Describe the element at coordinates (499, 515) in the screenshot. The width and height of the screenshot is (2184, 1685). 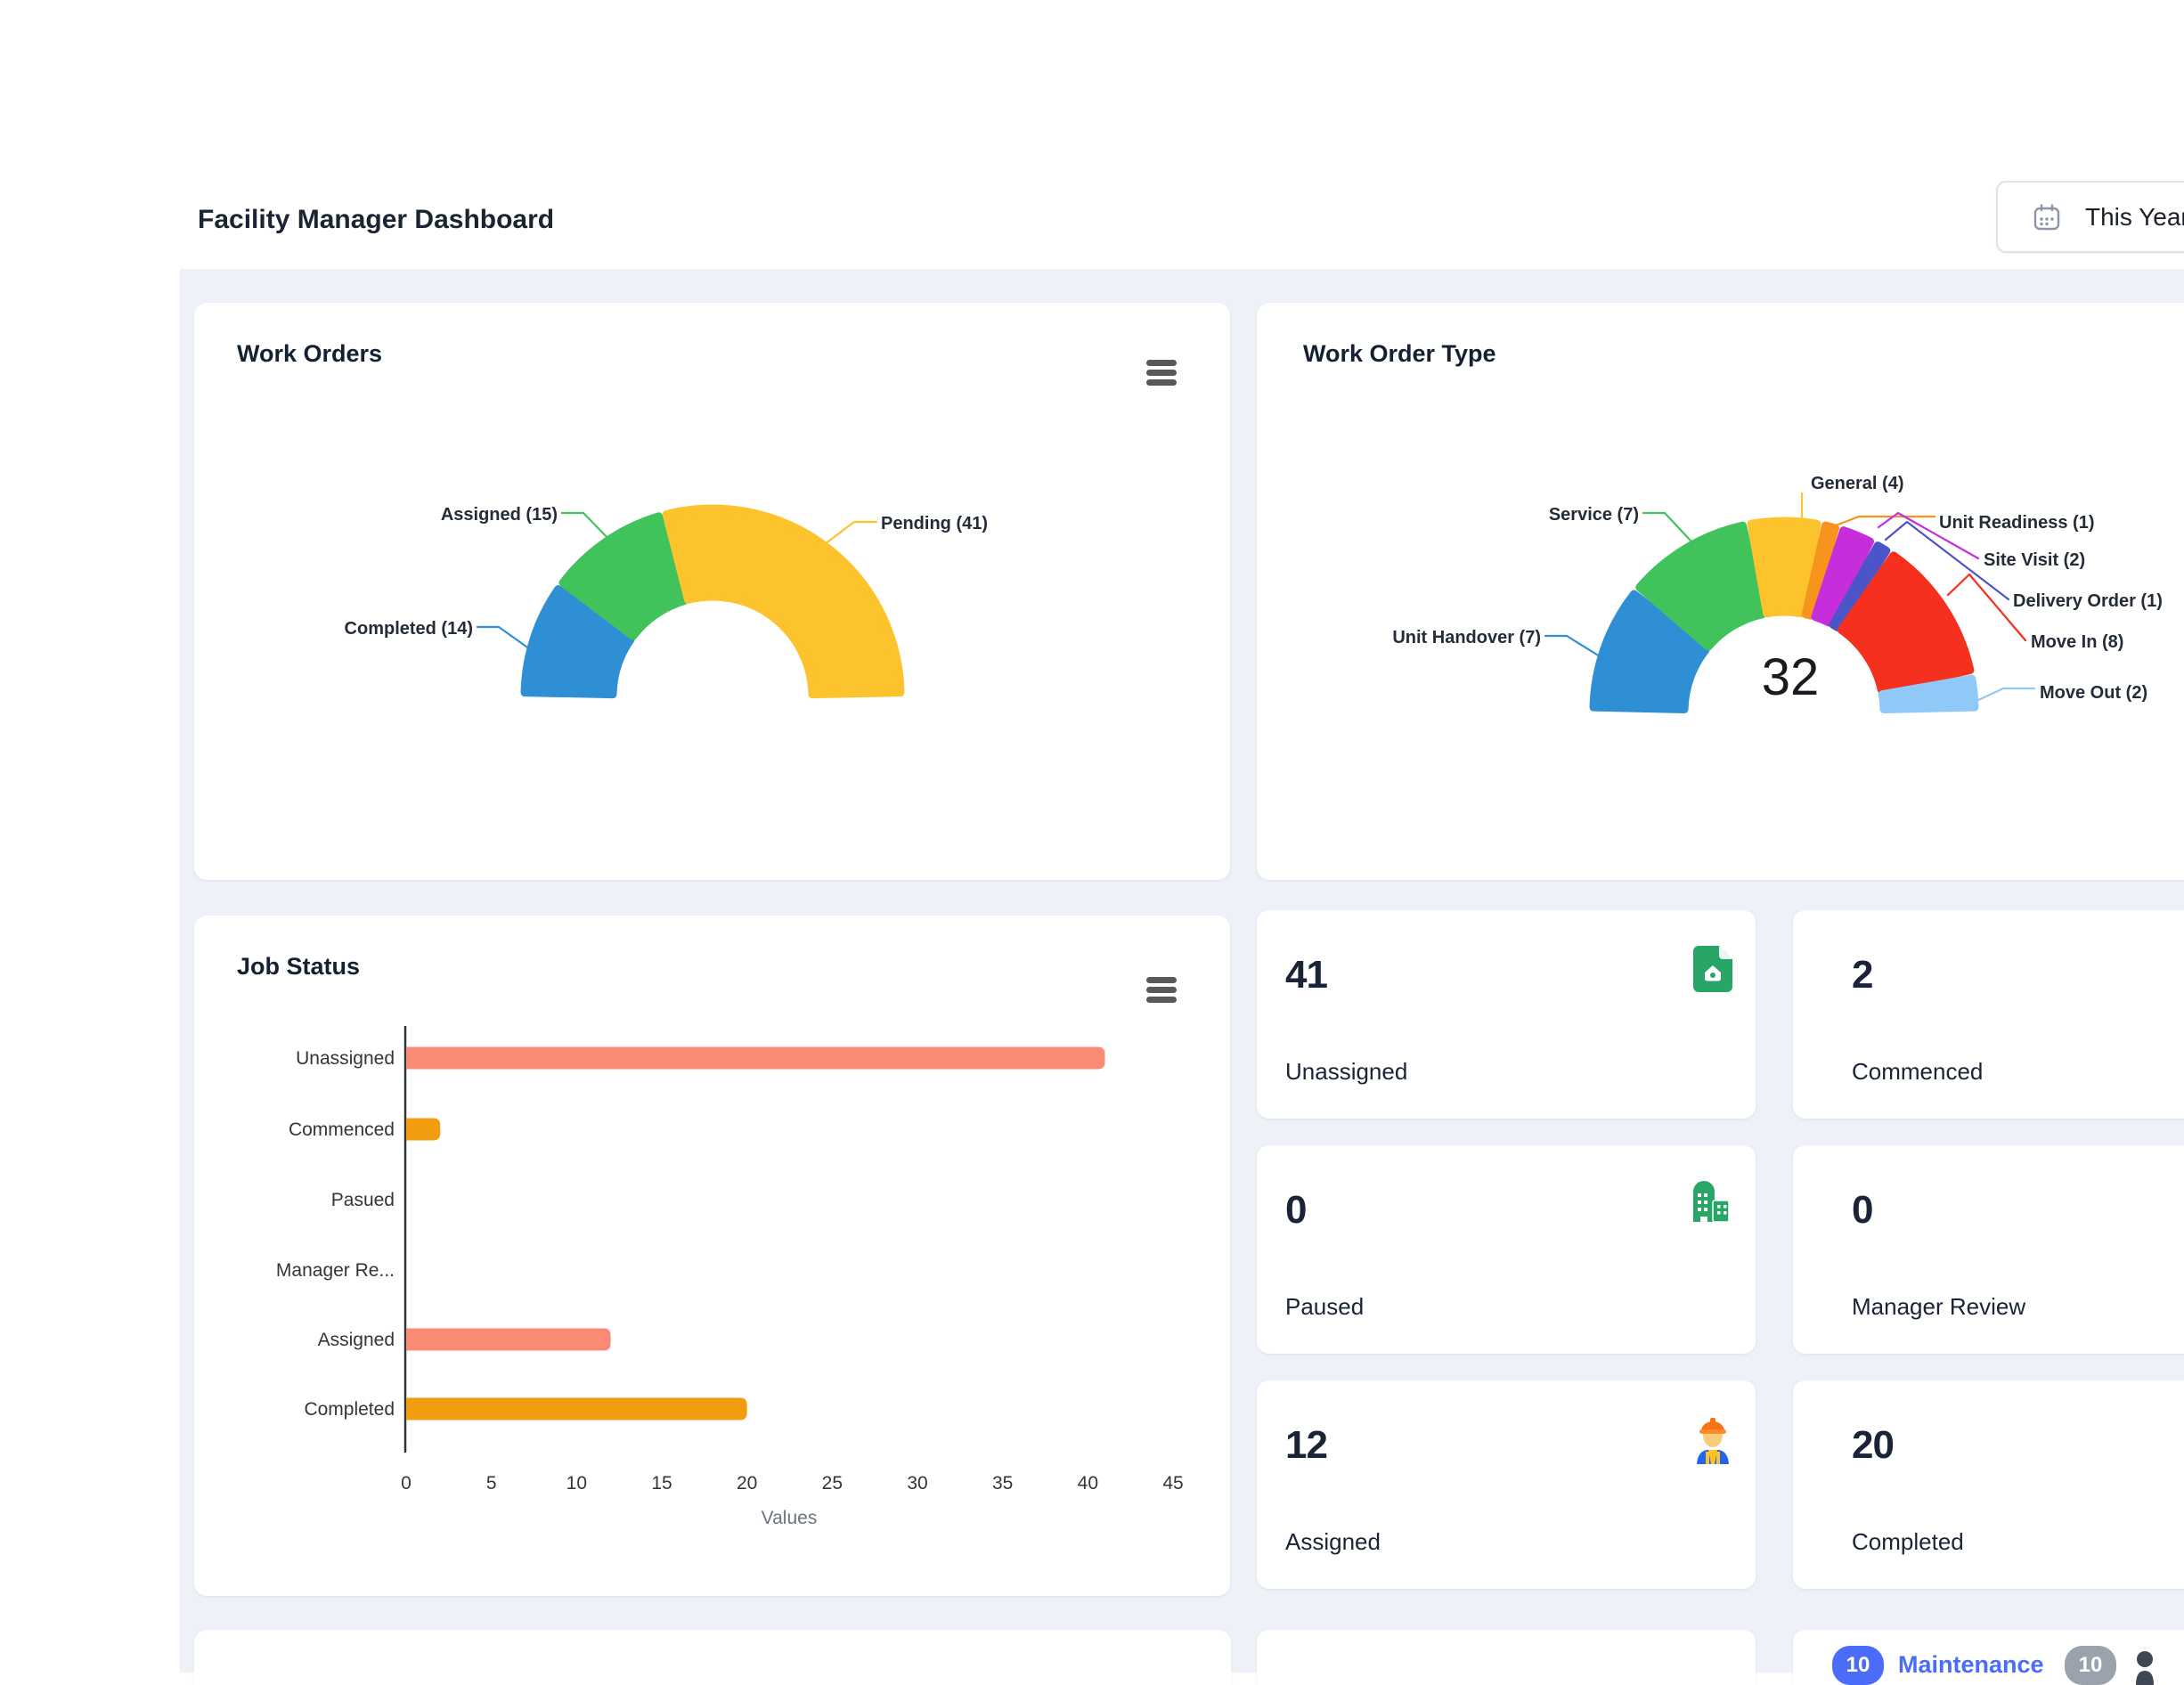
I see `donut-label: Assigned (15)` at that location.